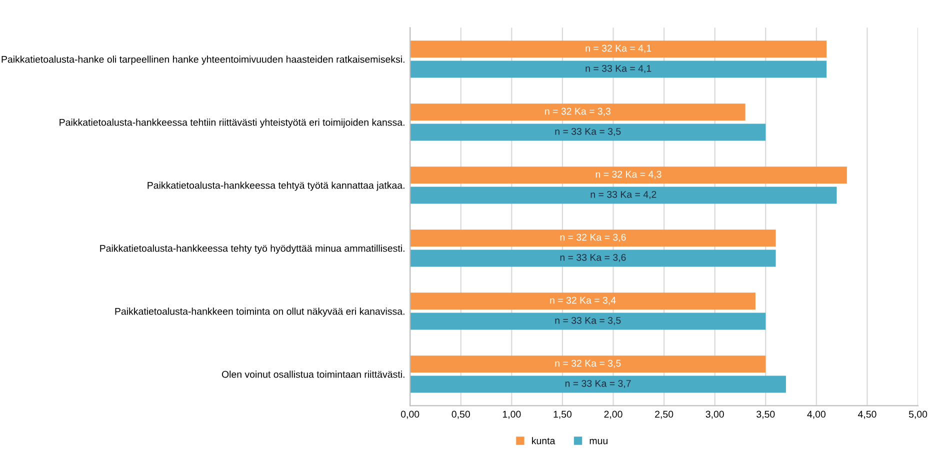  What do you see at coordinates (252, 249) in the screenshot?
I see `y-tick-label: Paikkatietoalusta-hankkeessa tehty työ hyödyttää minua ammatillisesti.` at bounding box center [252, 249].